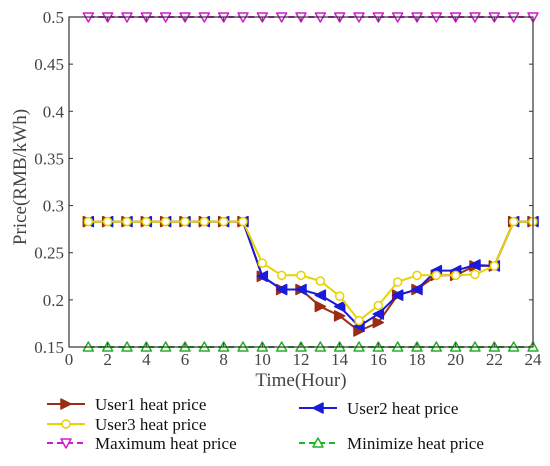 This screenshot has height=466, width=550. I want to click on legend-label: User2 heat price, so click(402, 408).